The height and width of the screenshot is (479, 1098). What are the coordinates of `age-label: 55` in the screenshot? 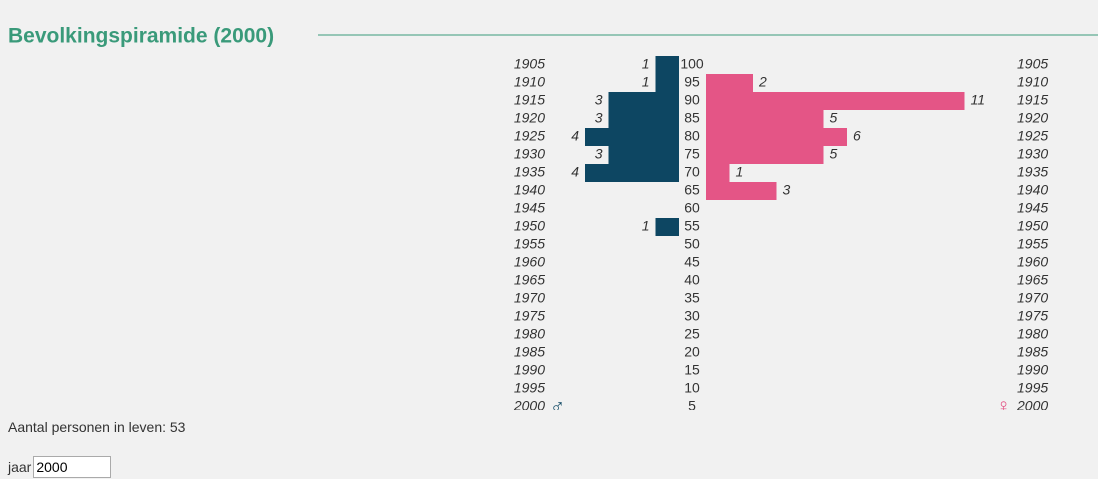 It's located at (692, 226).